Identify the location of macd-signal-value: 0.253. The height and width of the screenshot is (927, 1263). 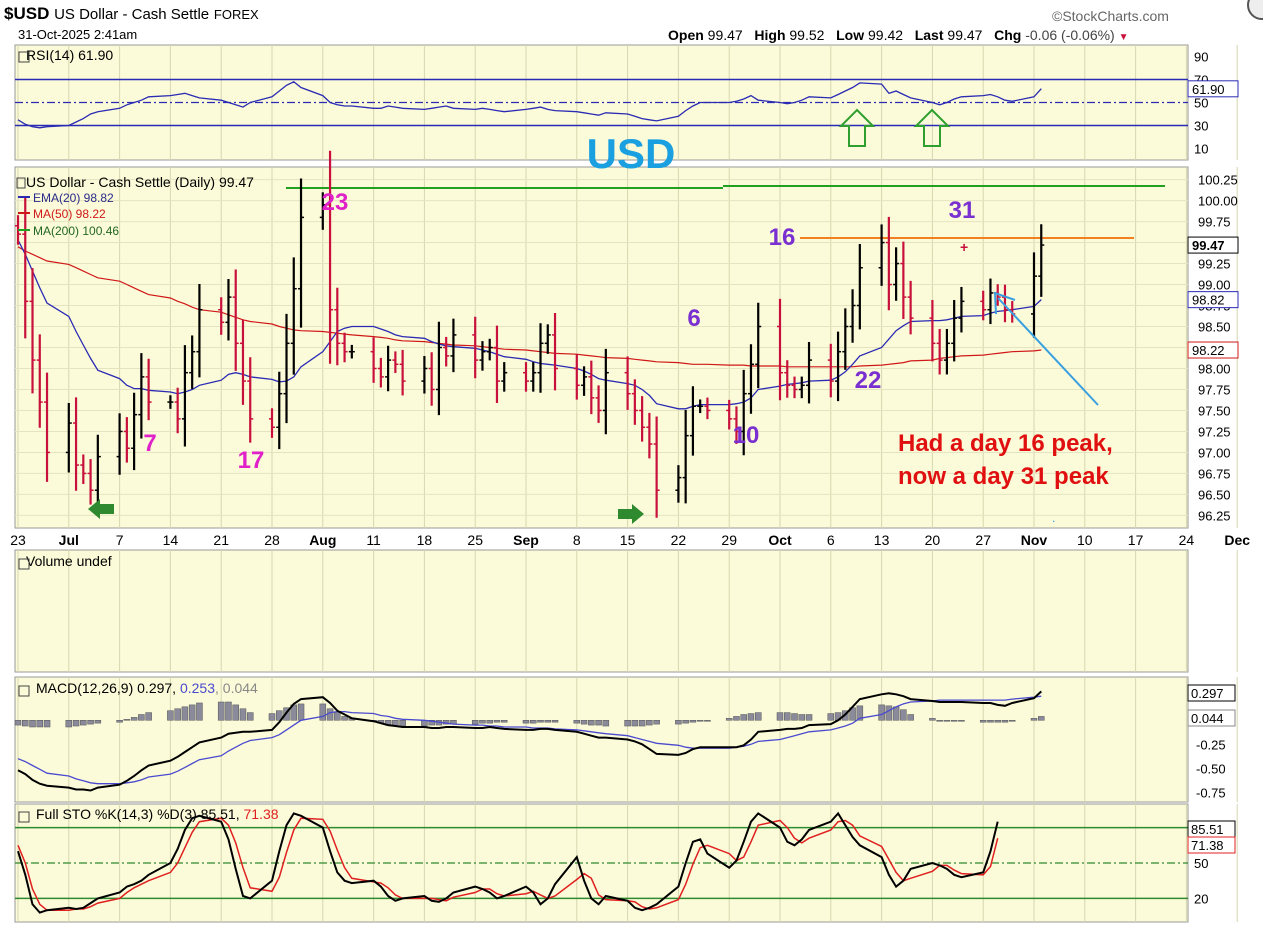
(197, 688).